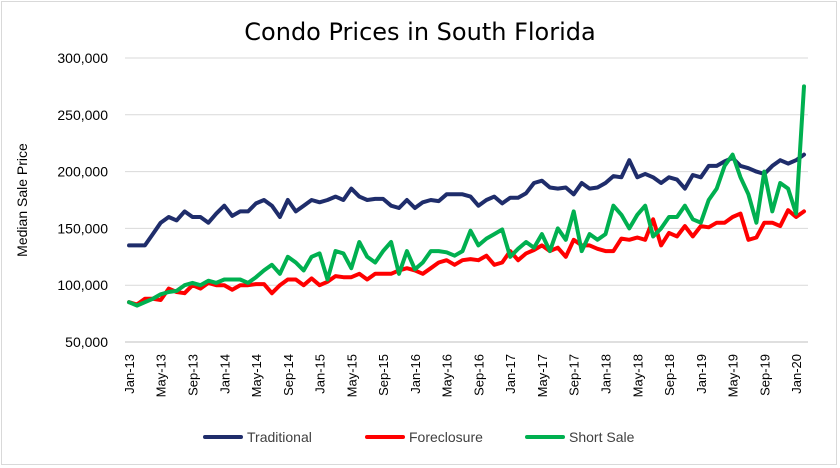  Describe the element at coordinates (161, 375) in the screenshot. I see `x-tick-label: May-13` at that location.